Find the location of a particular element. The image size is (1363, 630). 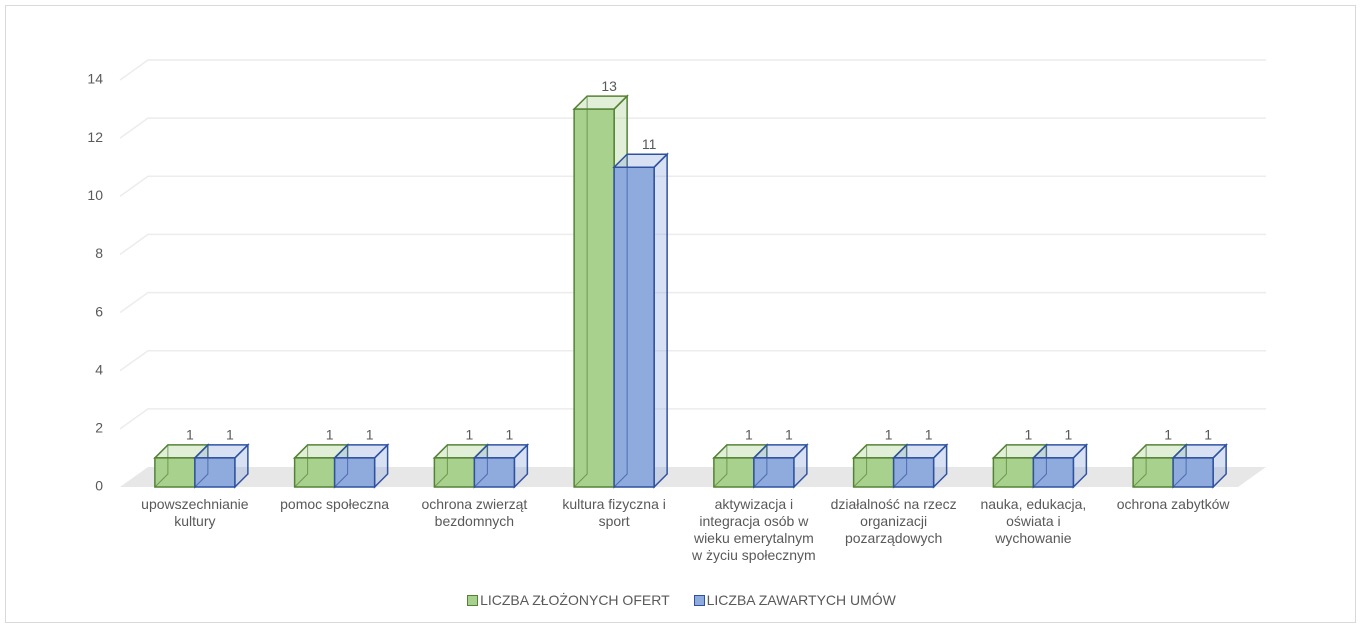

y-tick-label: 2 is located at coordinates (99, 428).